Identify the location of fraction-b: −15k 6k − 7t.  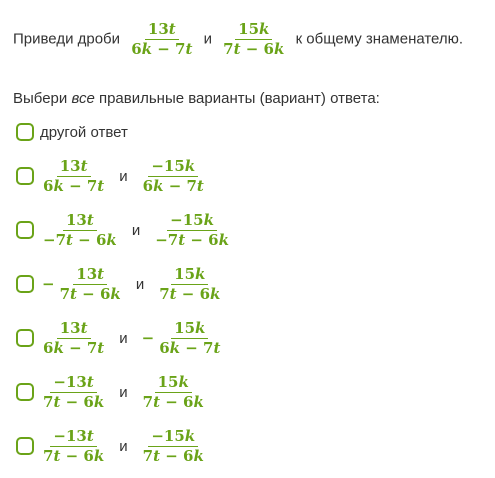
(173, 176).